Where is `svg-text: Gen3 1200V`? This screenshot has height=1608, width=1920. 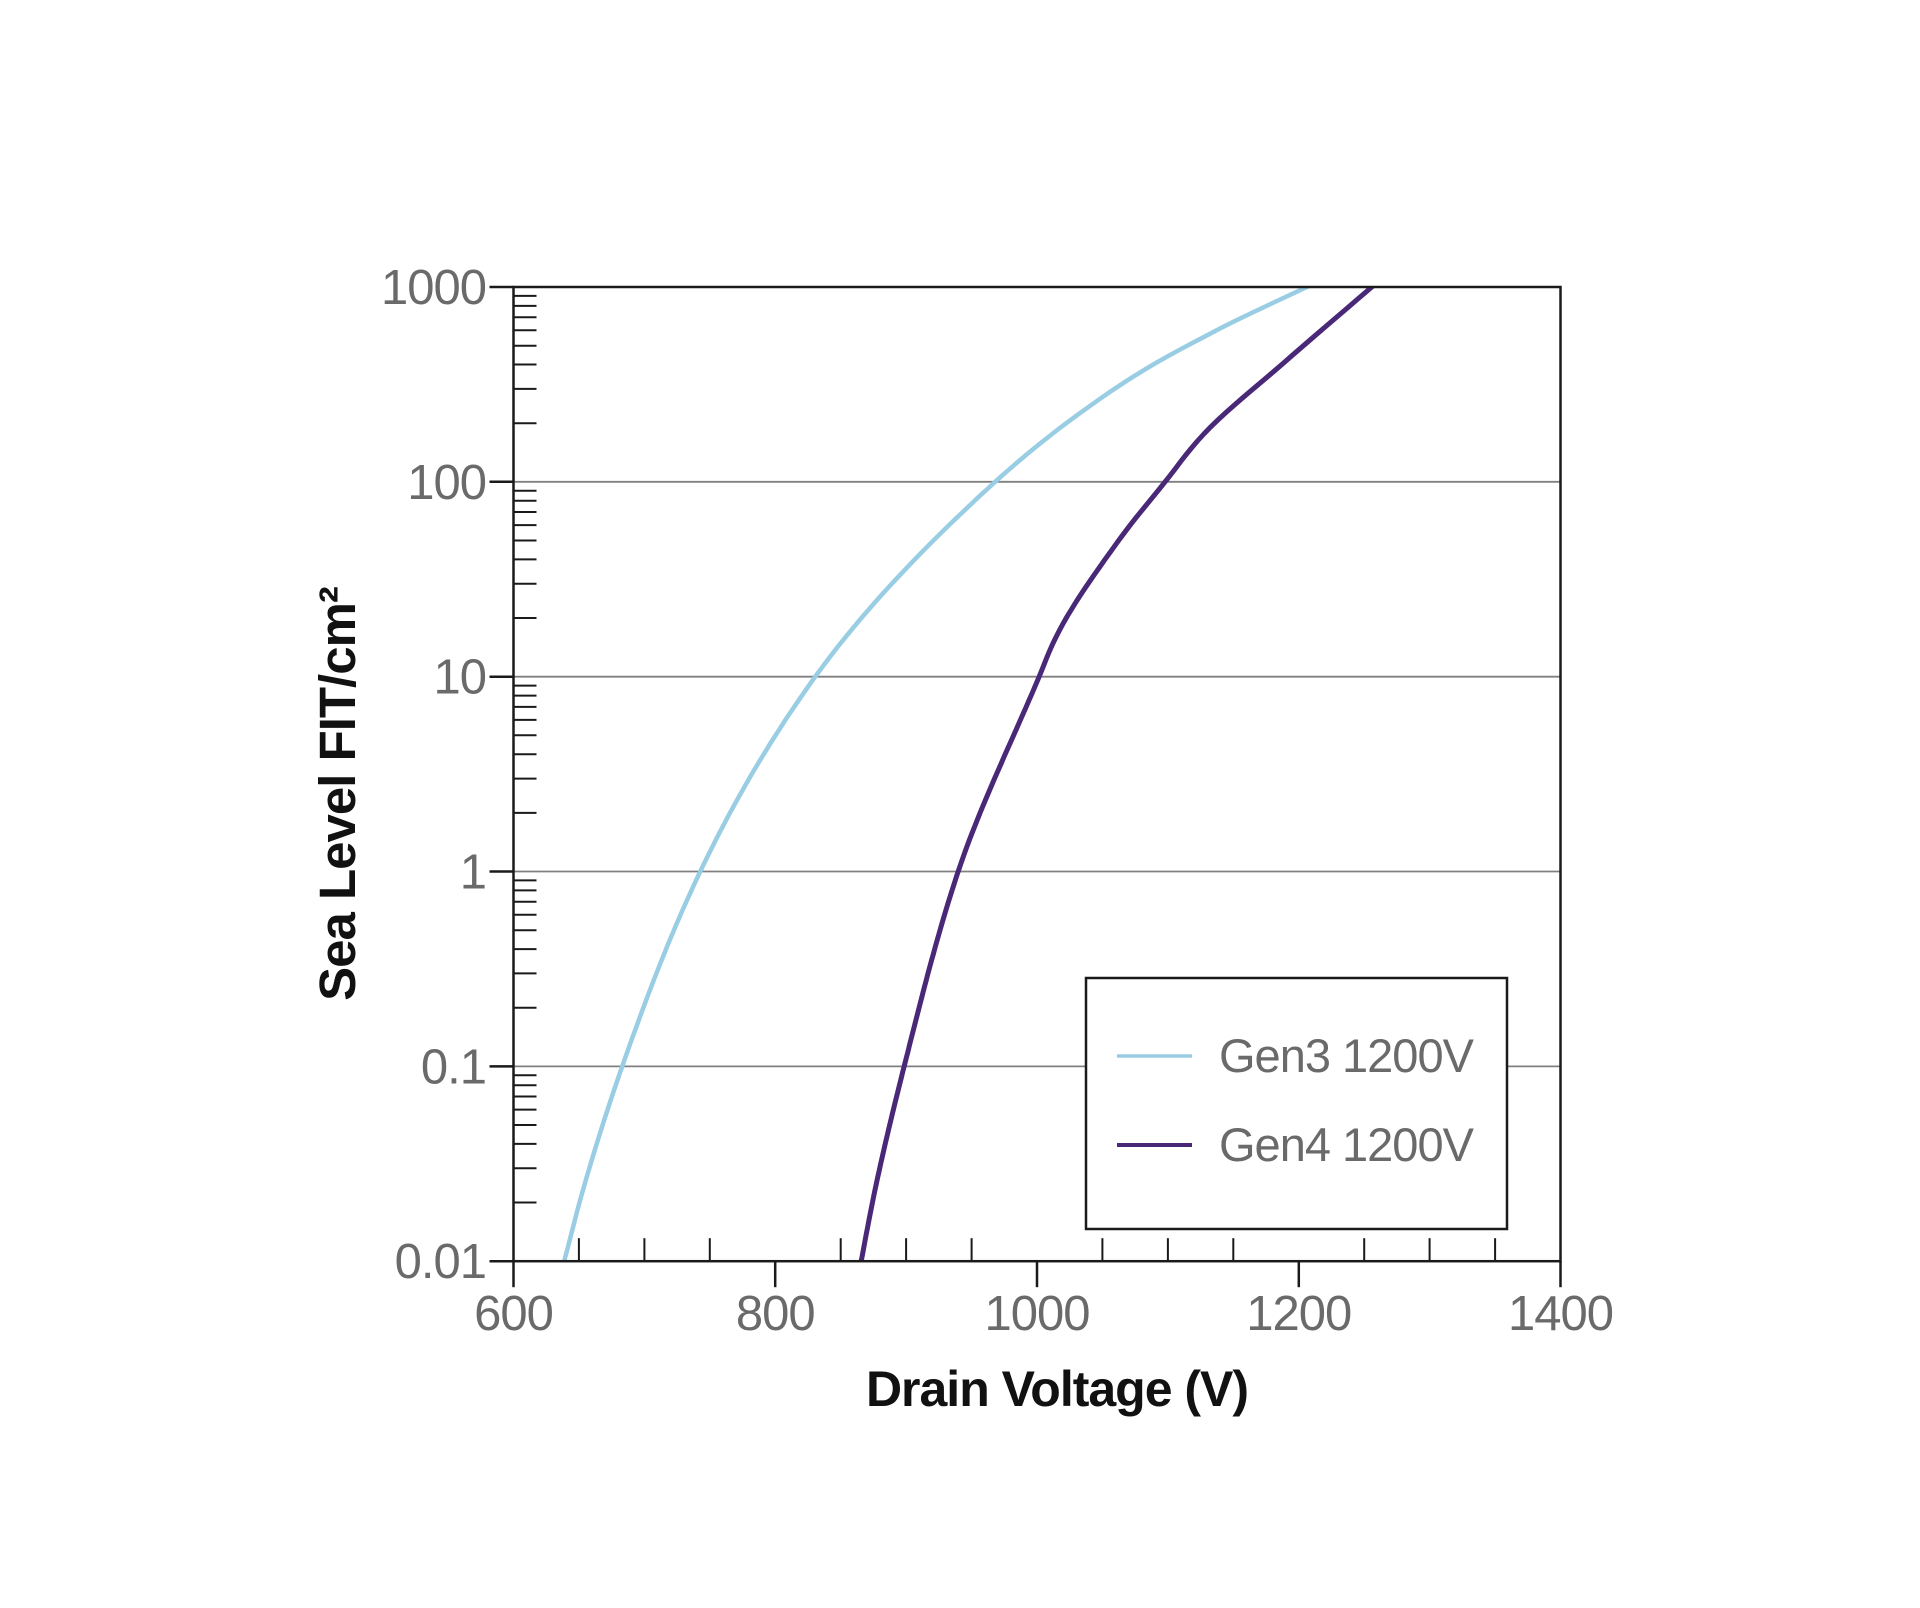 svg-text: Gen3 1200V is located at coordinates (1347, 1055).